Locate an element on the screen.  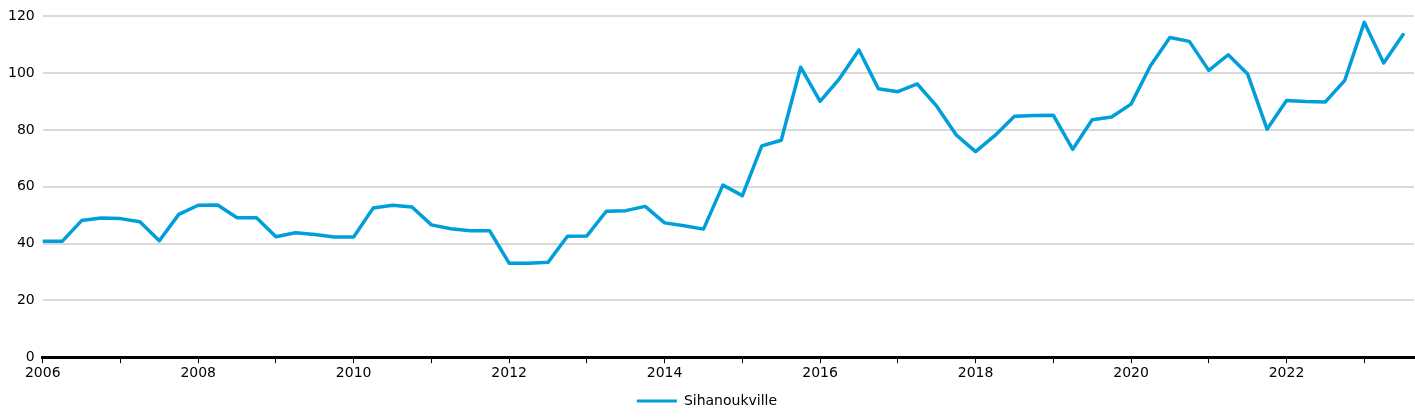
x-tick-label: 2016 is located at coordinates (820, 372).